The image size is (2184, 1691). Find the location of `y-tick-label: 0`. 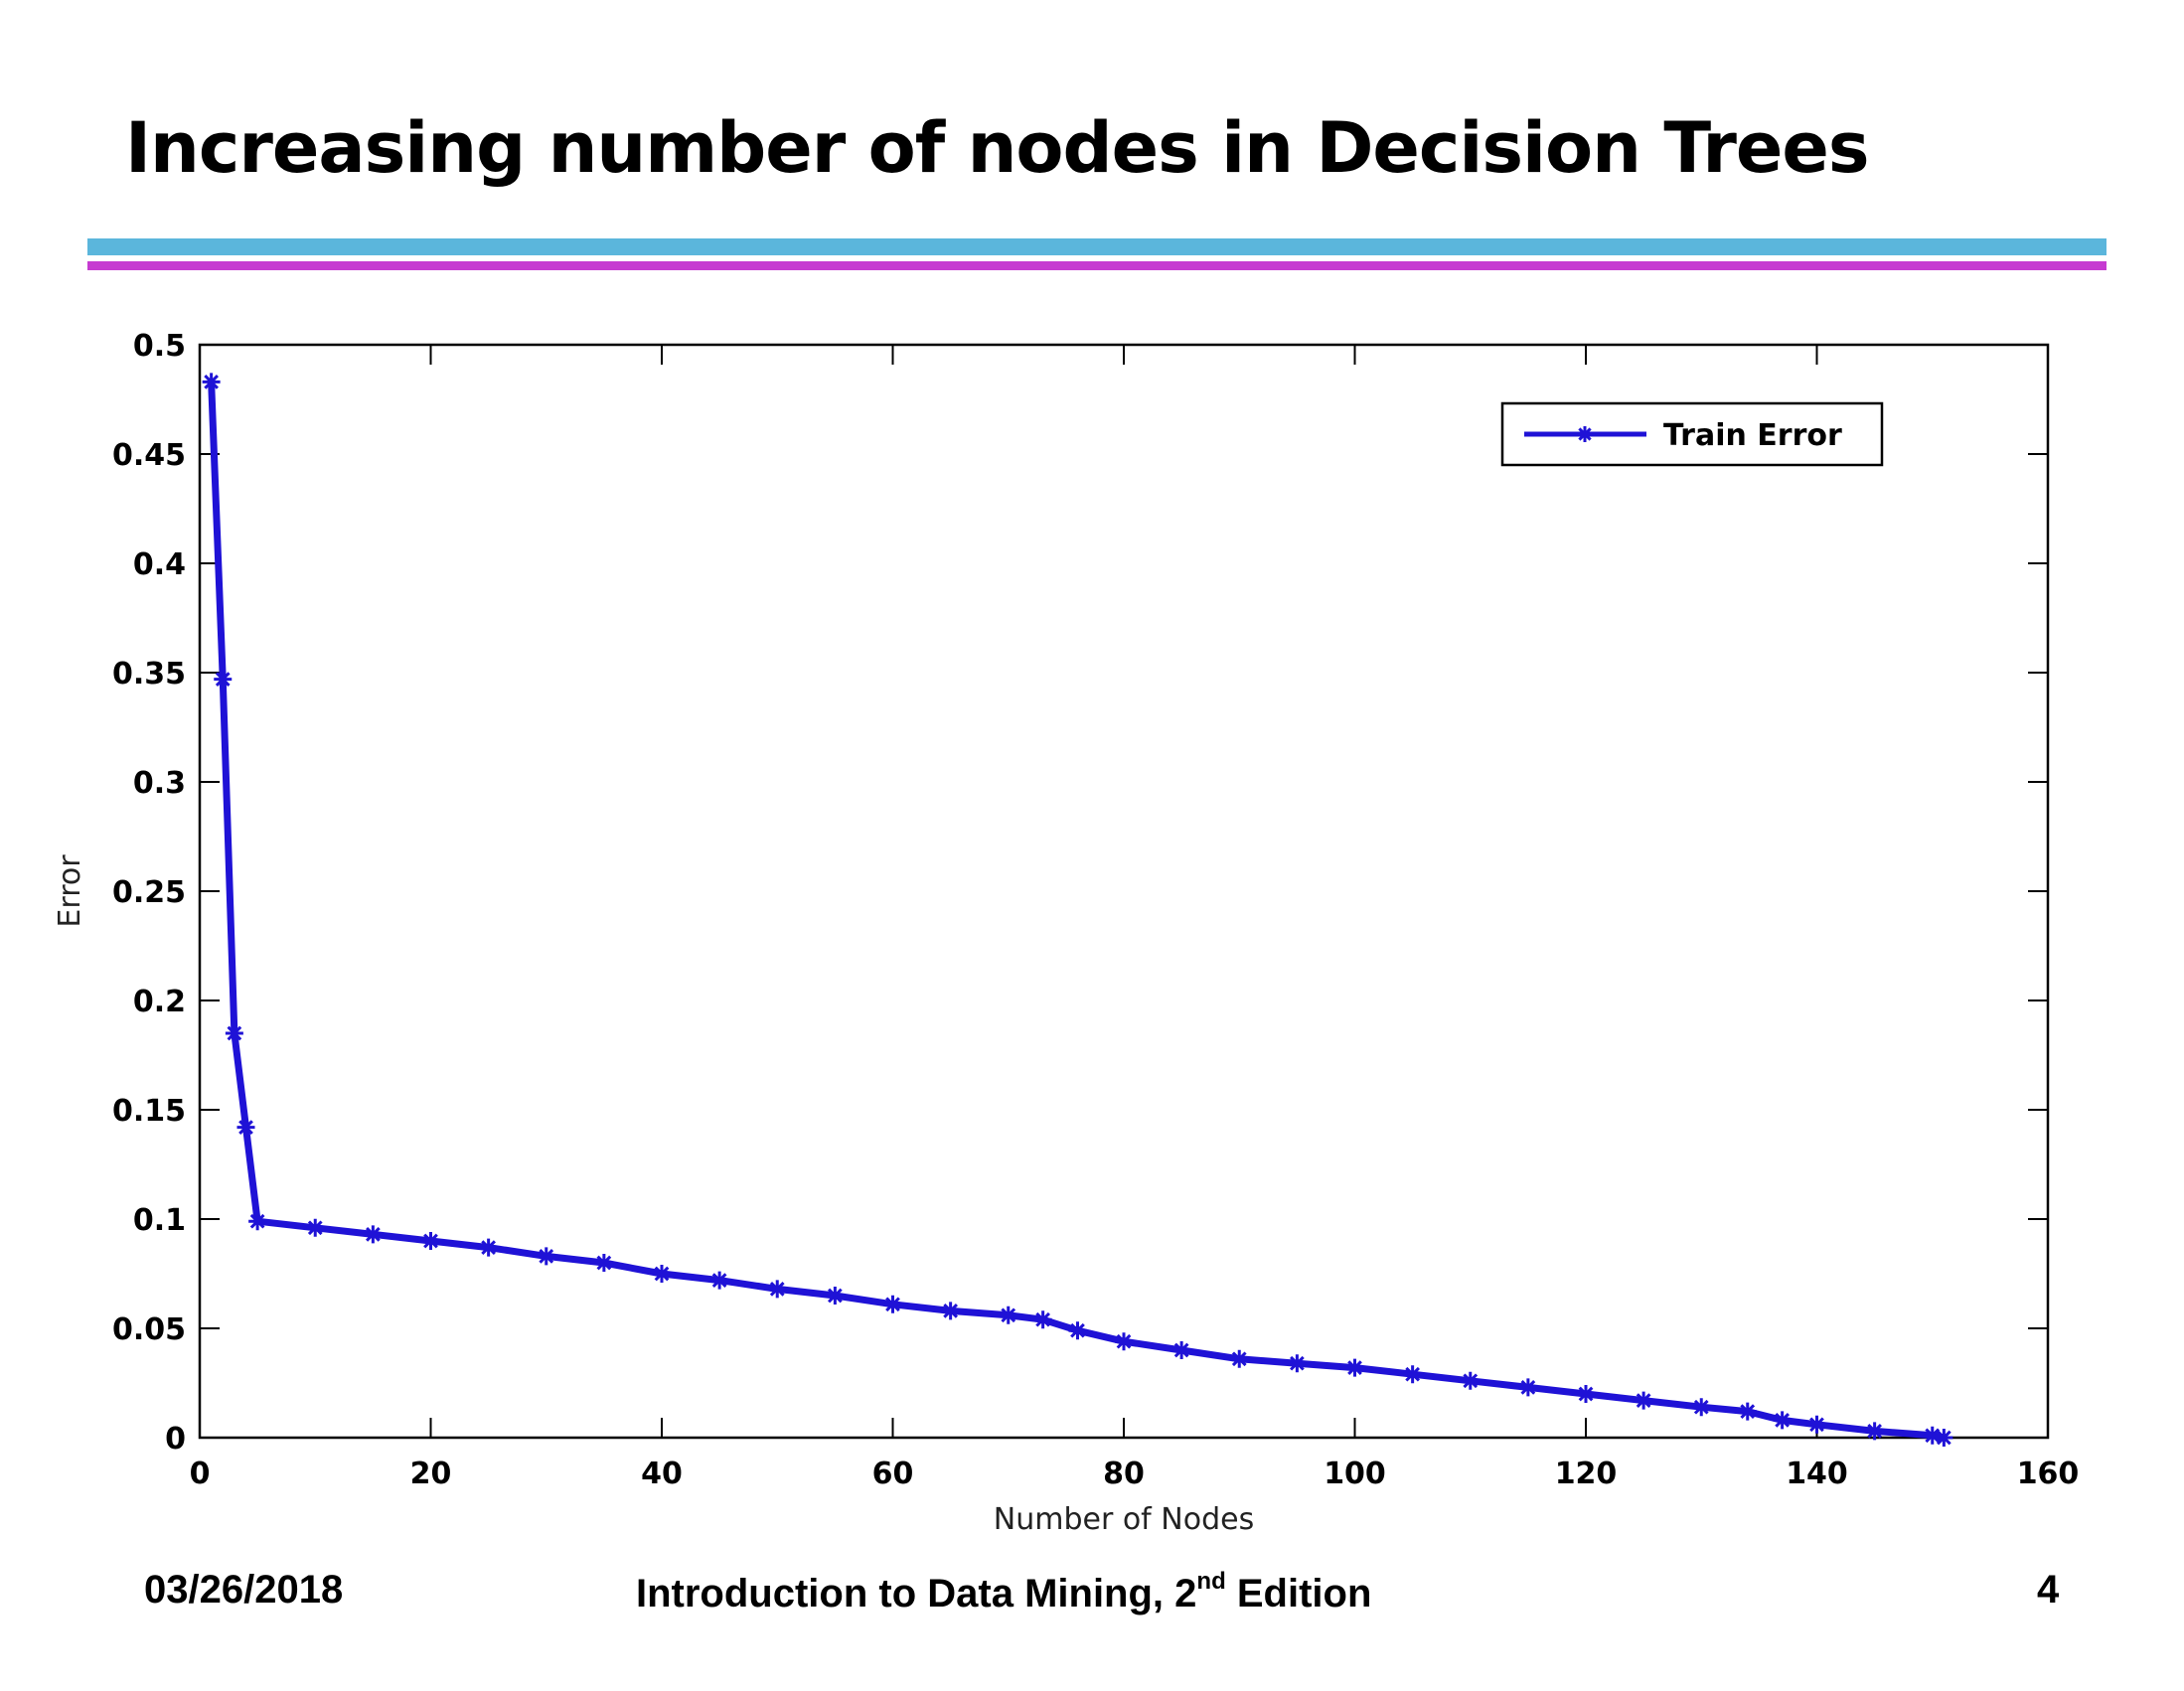

y-tick-label: 0 is located at coordinates (175, 1439).